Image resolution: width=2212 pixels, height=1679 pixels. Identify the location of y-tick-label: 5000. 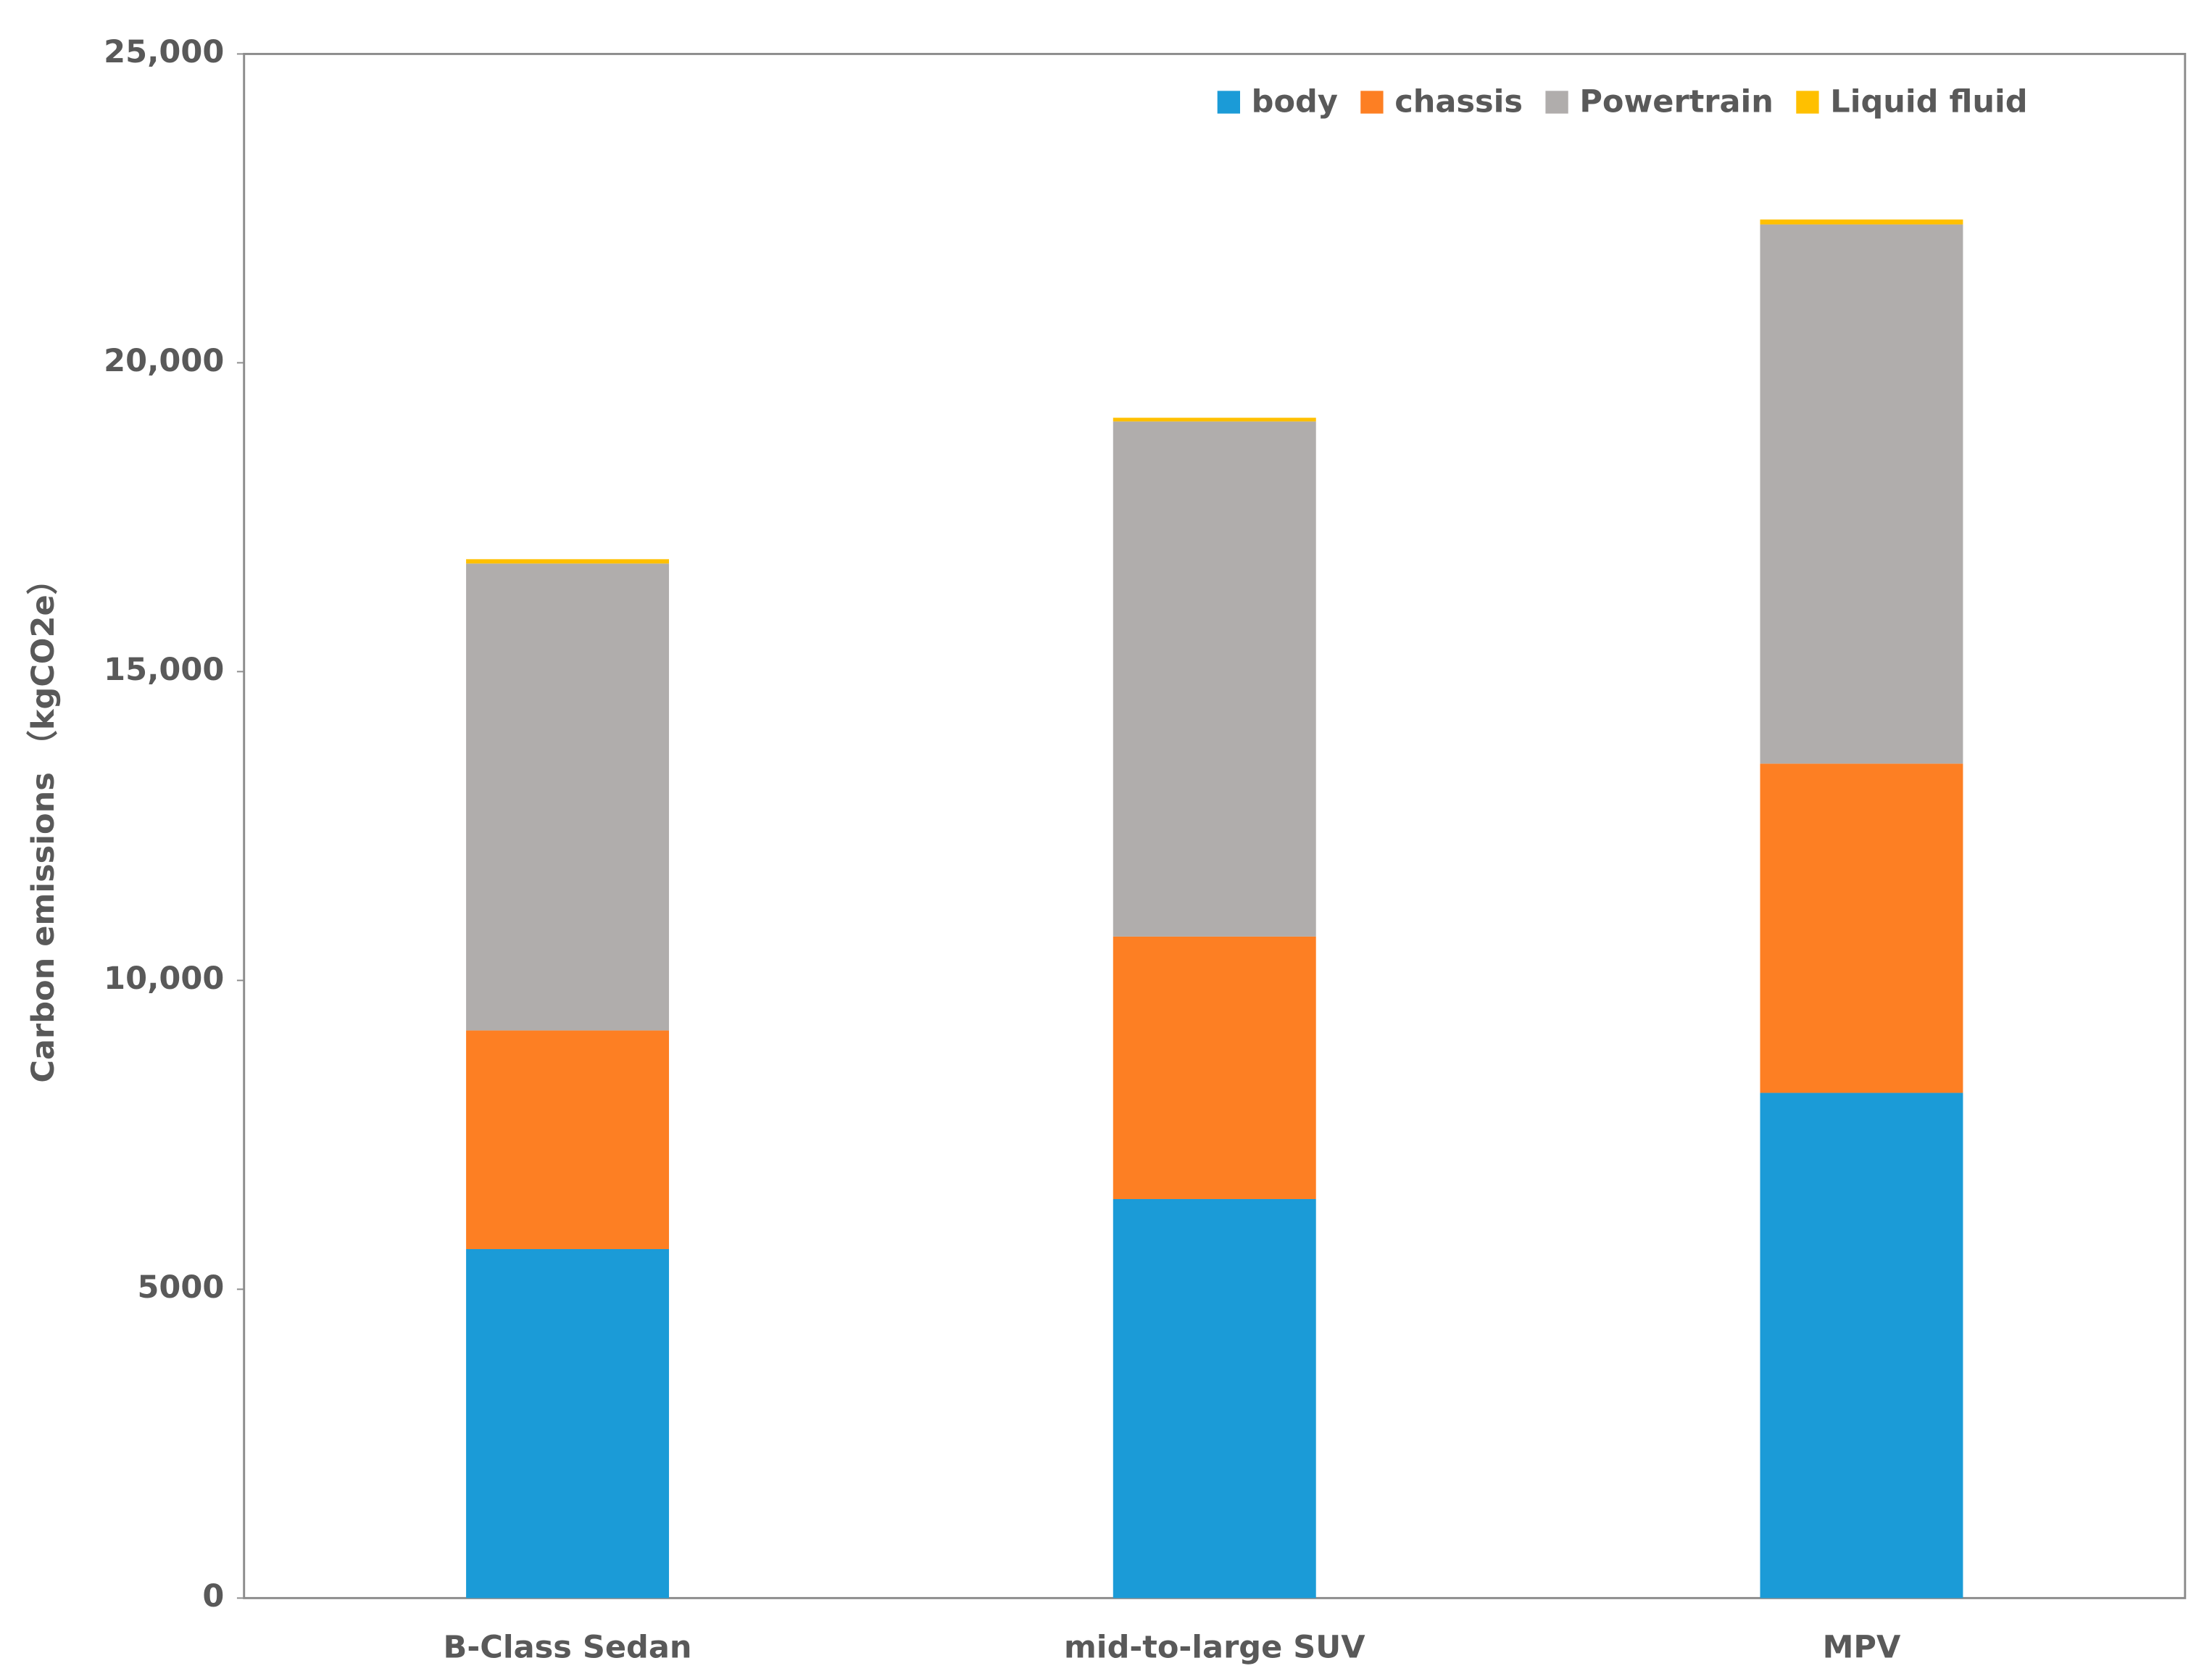
(180, 1287).